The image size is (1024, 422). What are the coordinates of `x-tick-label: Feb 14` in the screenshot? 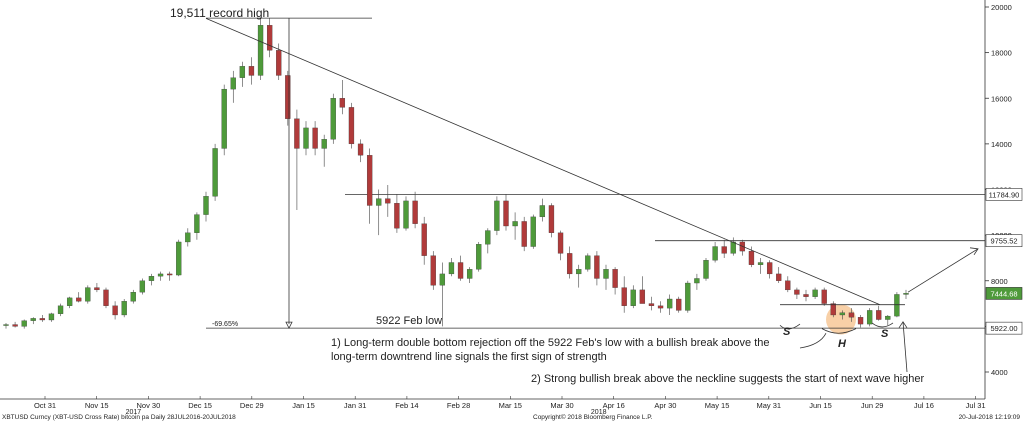 It's located at (406, 405).